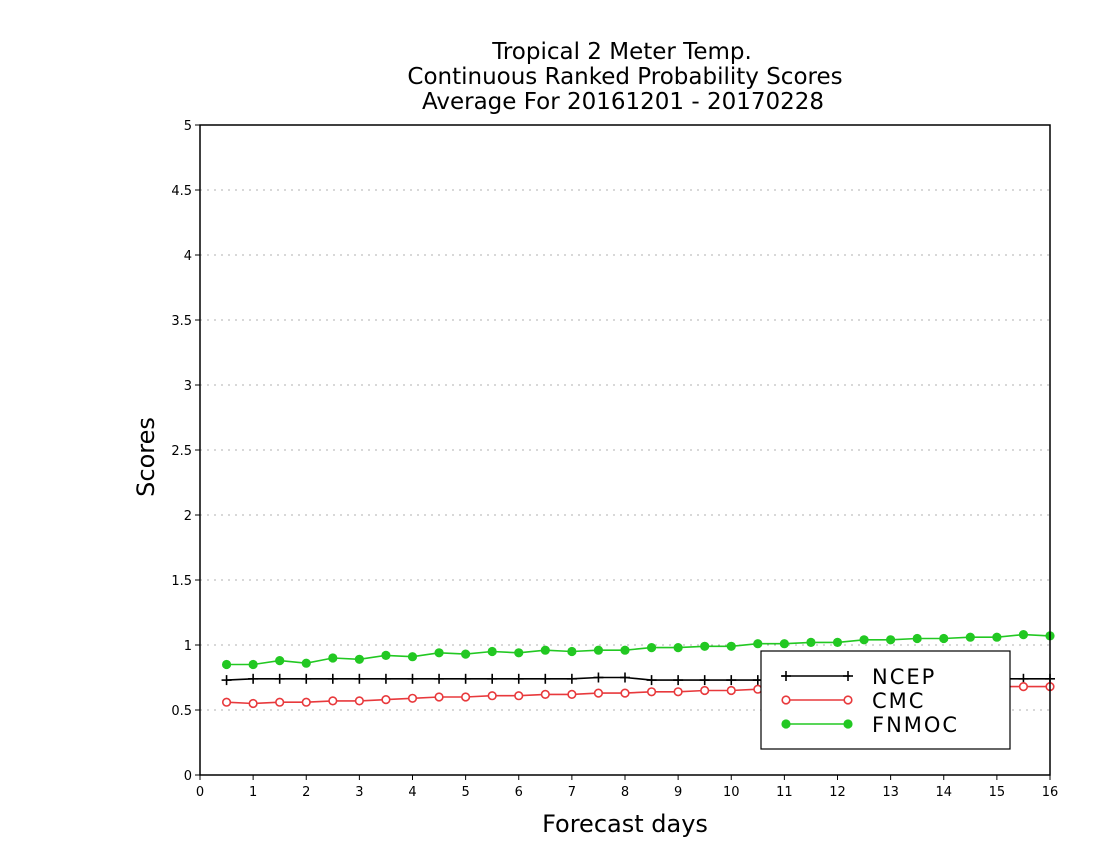 The width and height of the screenshot is (1100, 850). What do you see at coordinates (621, 52) in the screenshot?
I see `chart-title-line-1: Tropical 2 Meter Temp.` at bounding box center [621, 52].